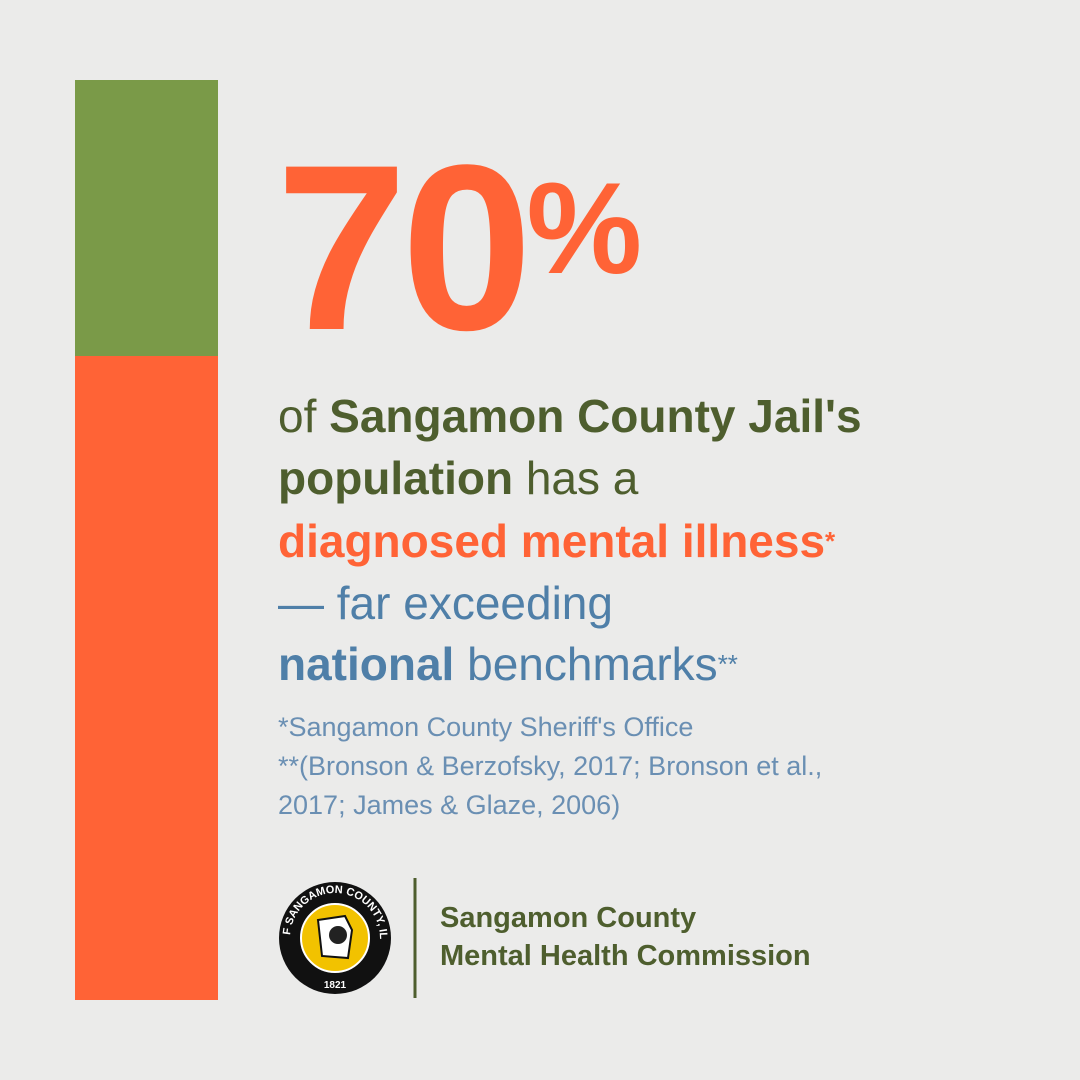  I want to click on bar-rest, so click(146, 218).